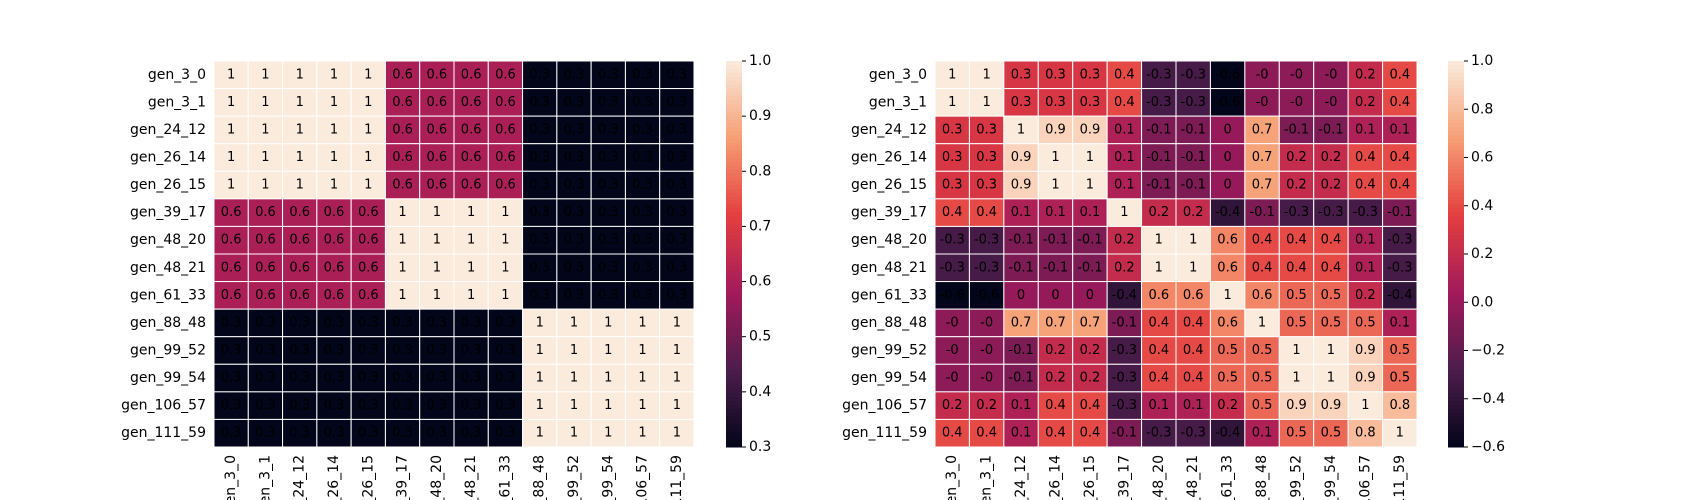  What do you see at coordinates (505, 477) in the screenshot?
I see `x-tick-label: gen_61_33` at bounding box center [505, 477].